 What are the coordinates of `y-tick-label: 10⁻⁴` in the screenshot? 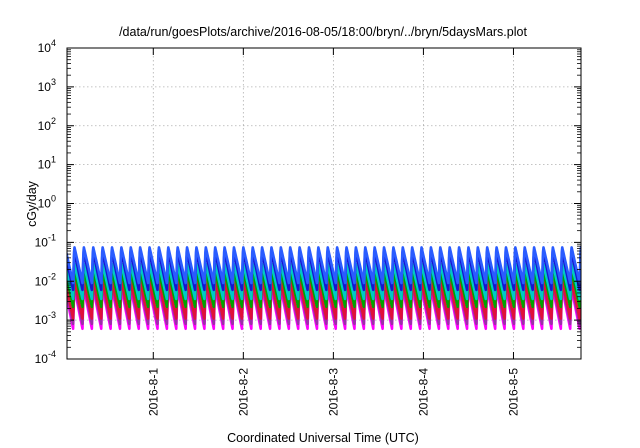 It's located at (45, 357).